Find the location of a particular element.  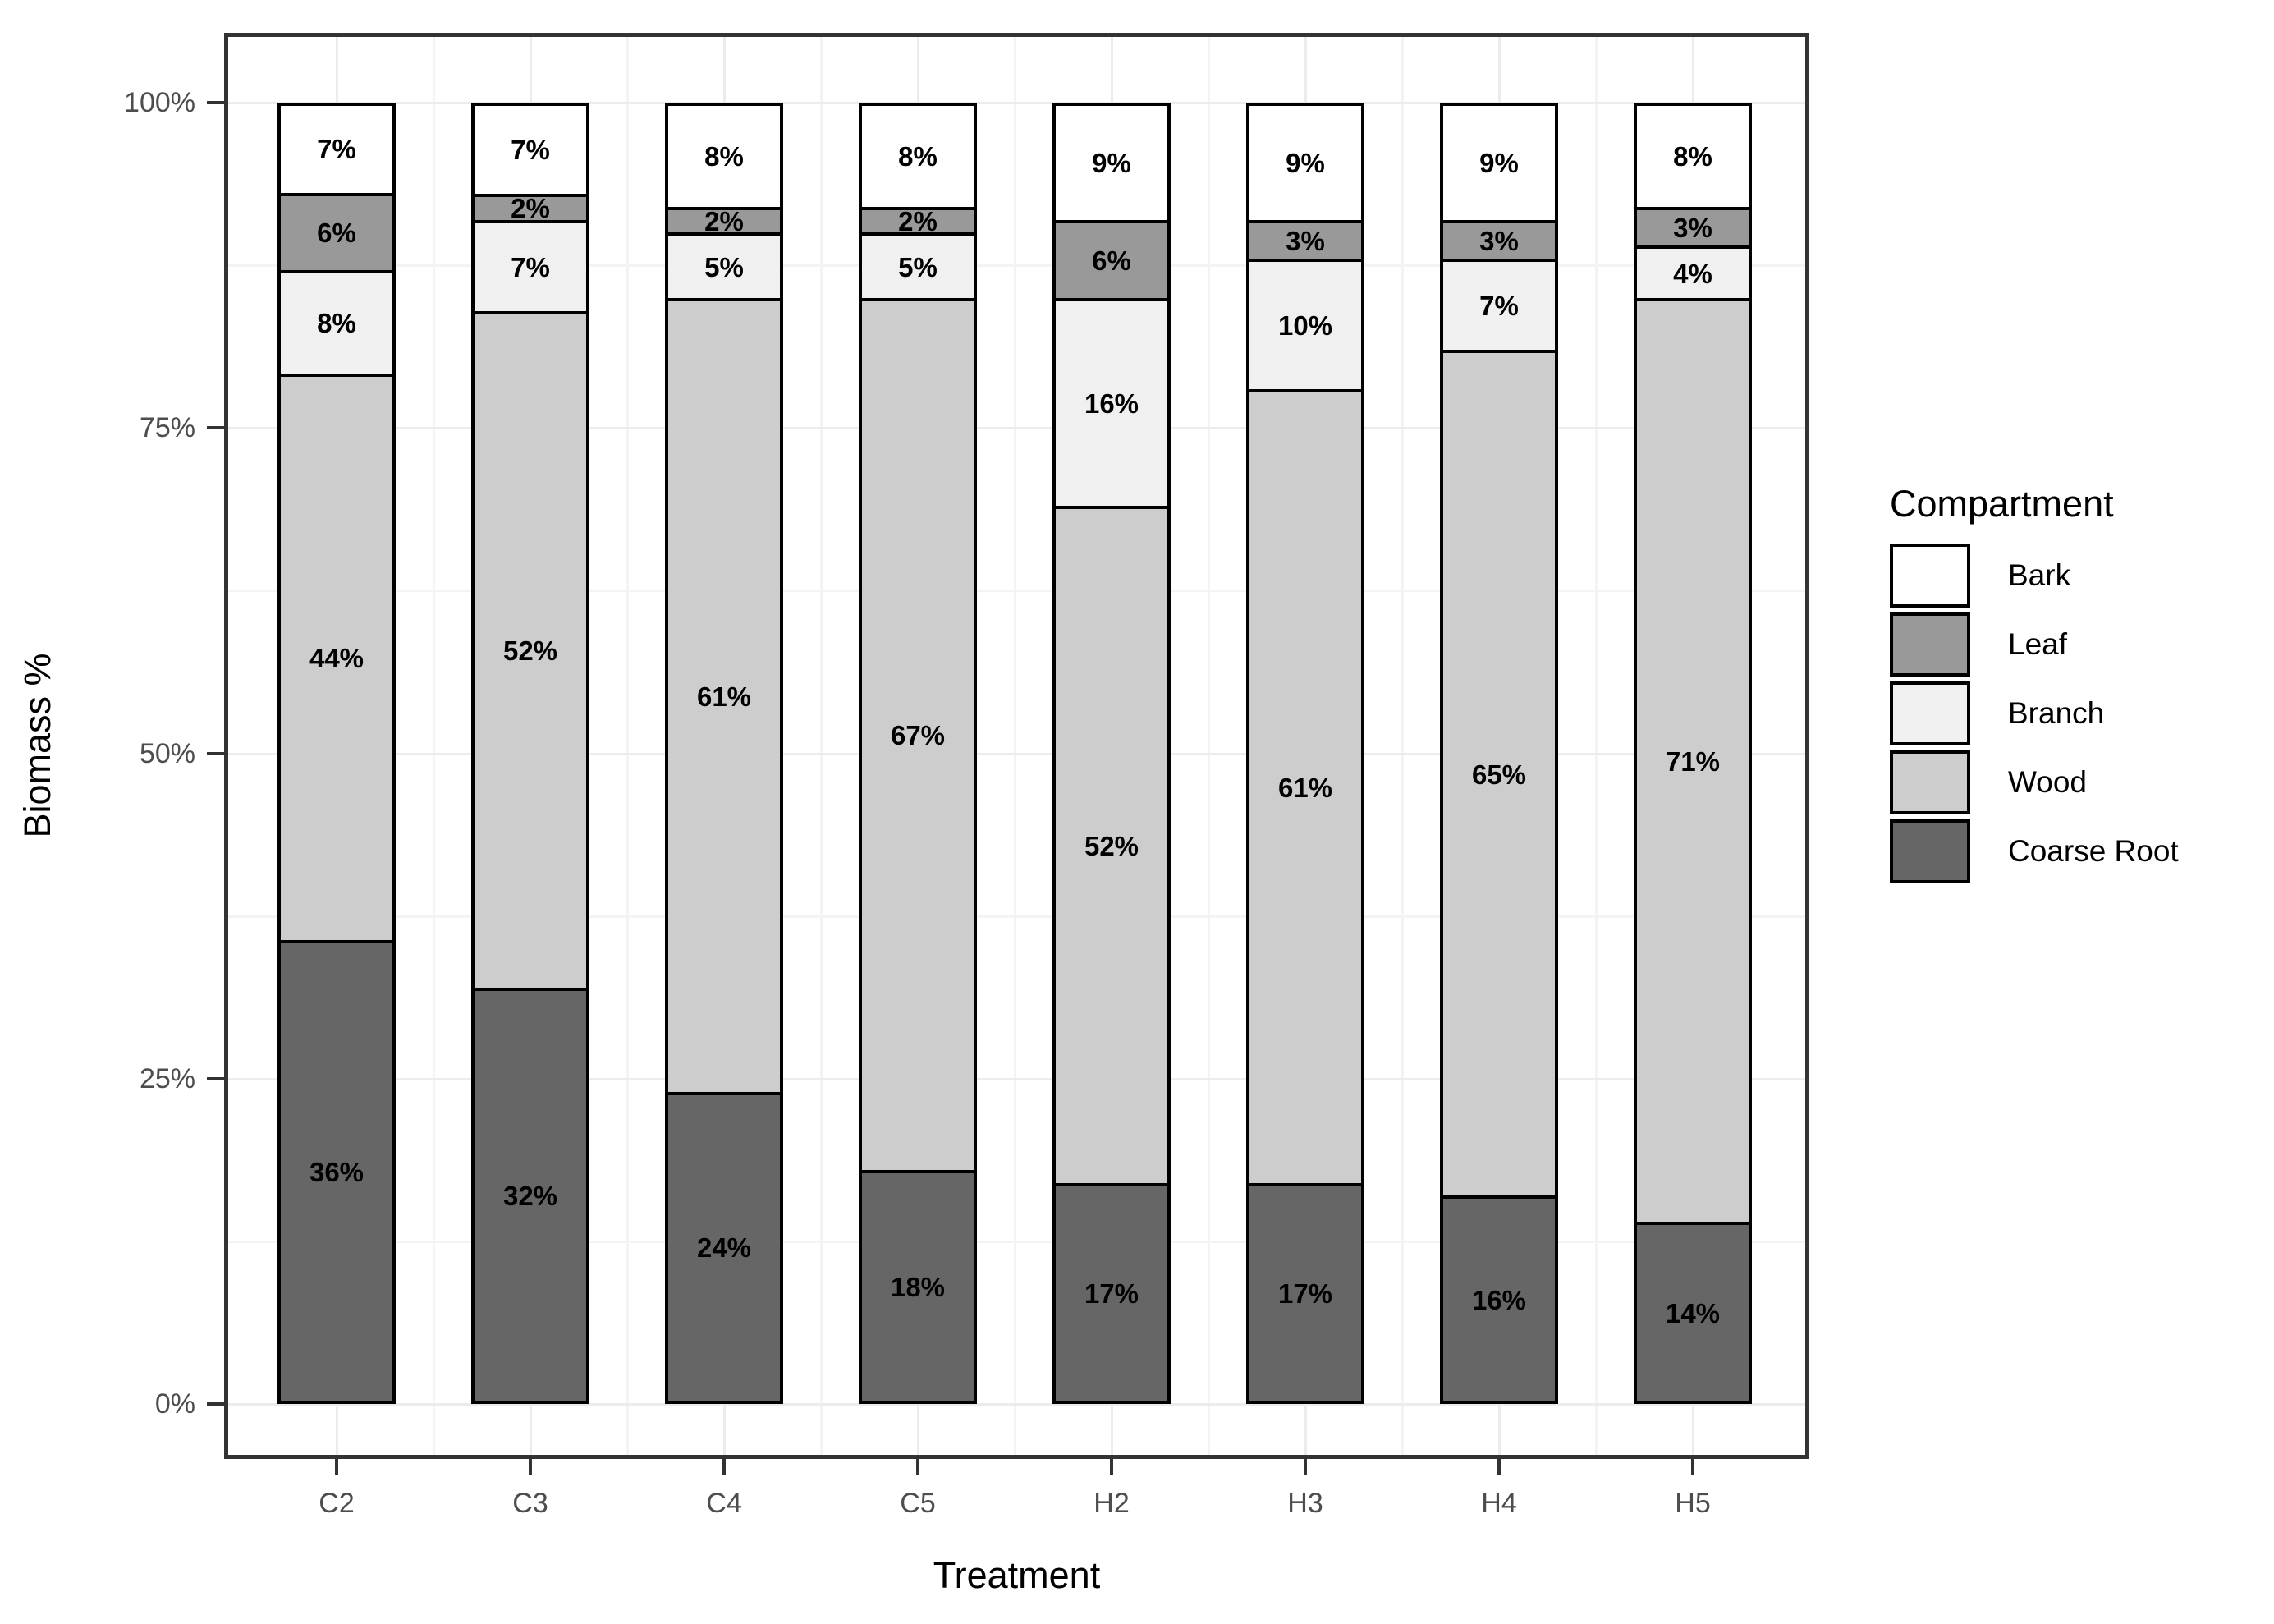

legend-item-wood: Wood is located at coordinates (2034, 782).